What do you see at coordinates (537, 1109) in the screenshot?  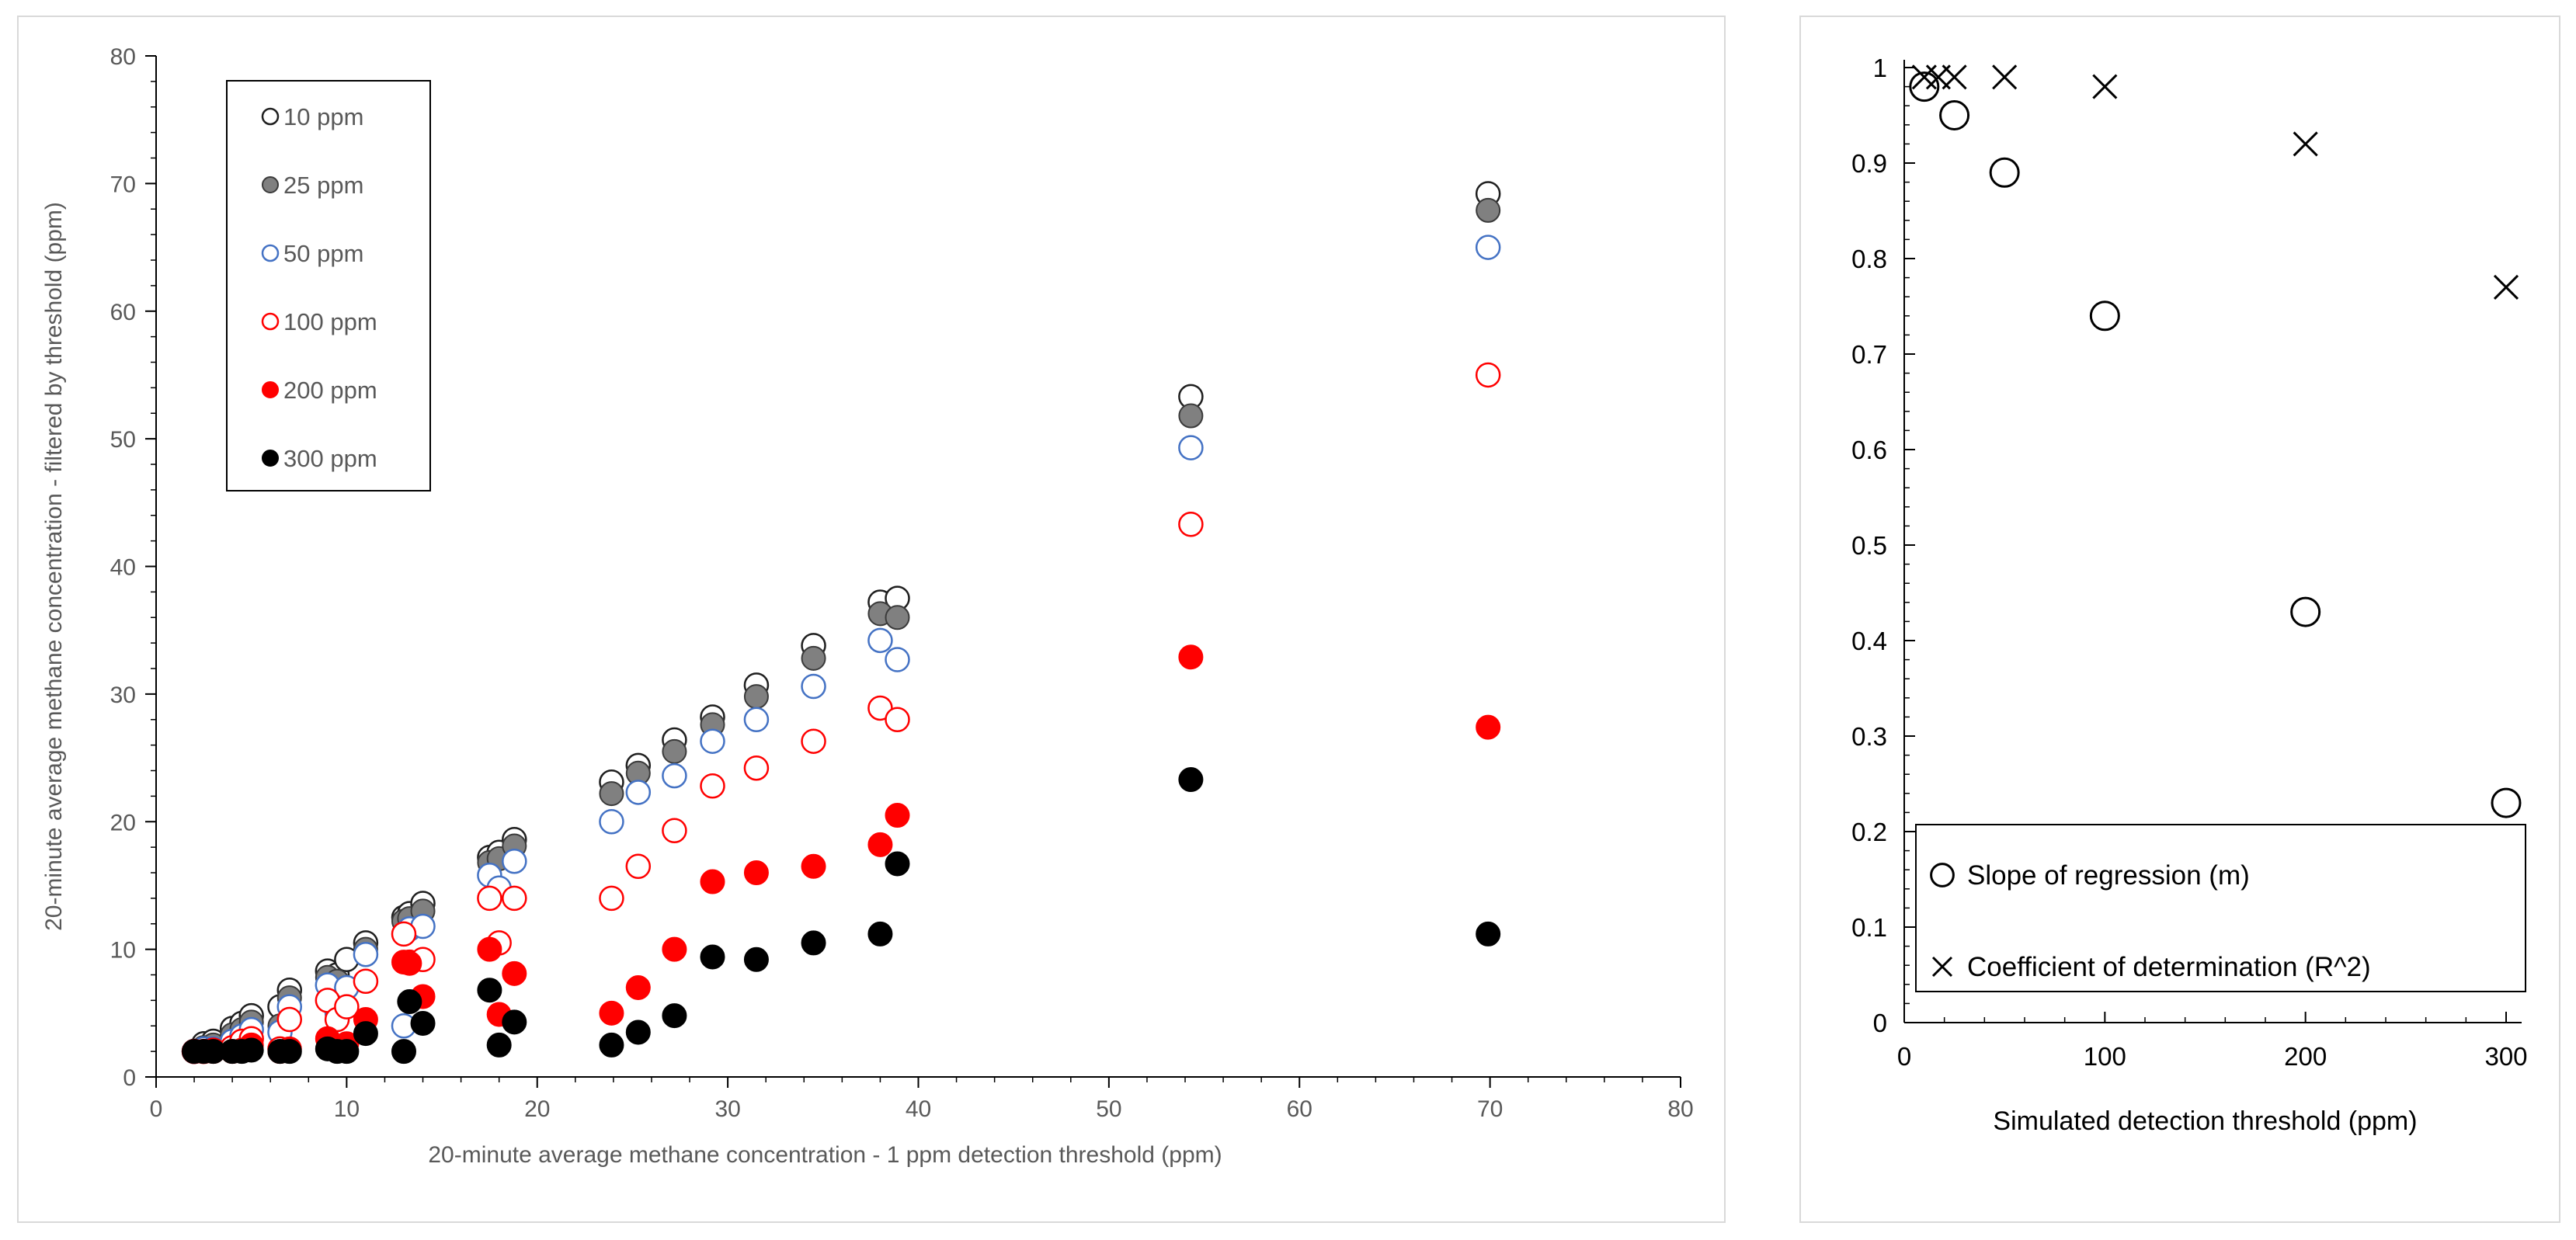 I see `x-tick-label: 20` at bounding box center [537, 1109].